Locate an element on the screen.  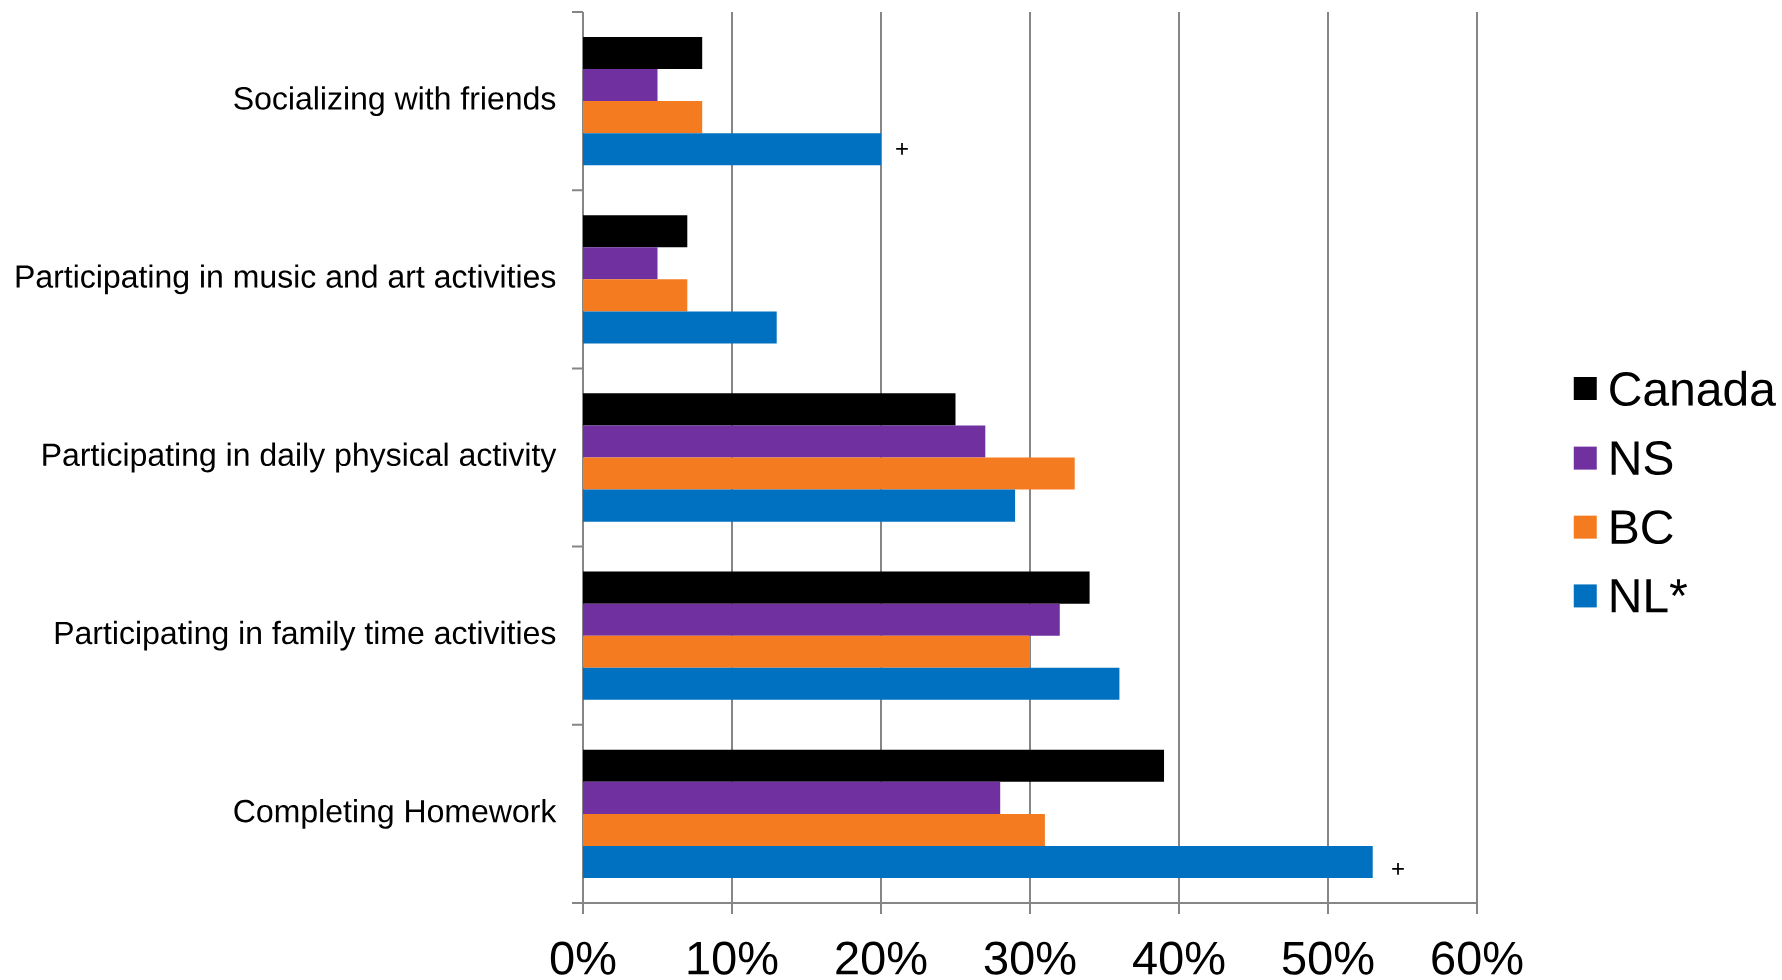
x-tick-label: 40% is located at coordinates (1179, 958).